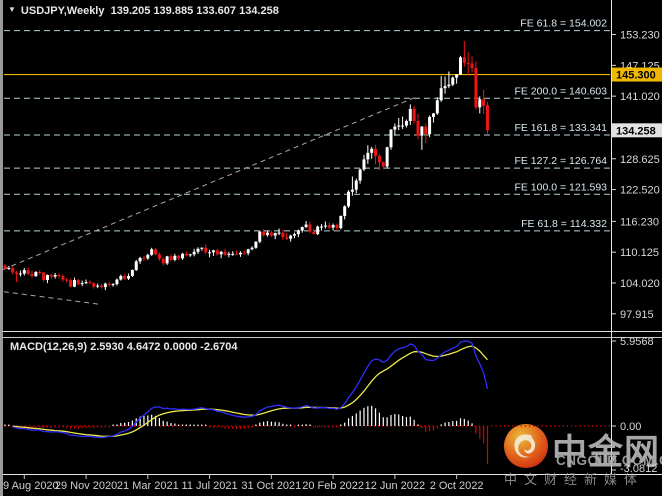 Image resolution: width=662 pixels, height=496 pixels. Describe the element at coordinates (333, 486) in the screenshot. I see `date-axis-label: 20 Feb 2022` at that location.